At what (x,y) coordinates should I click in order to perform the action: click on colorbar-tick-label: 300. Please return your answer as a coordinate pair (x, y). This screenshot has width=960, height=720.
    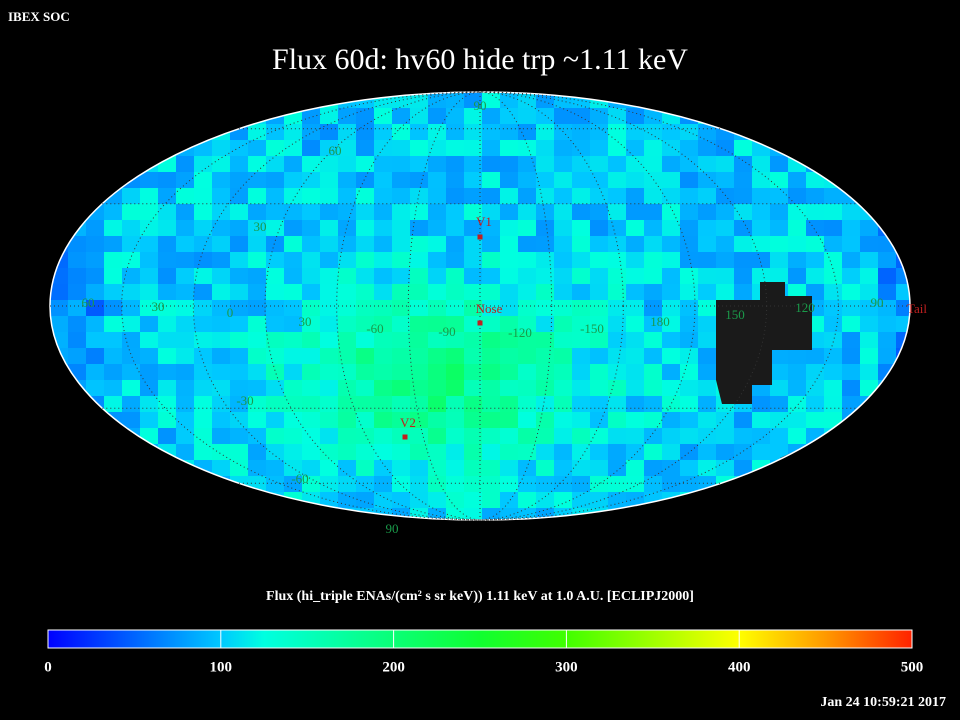
    Looking at the image, I should click on (566, 667).